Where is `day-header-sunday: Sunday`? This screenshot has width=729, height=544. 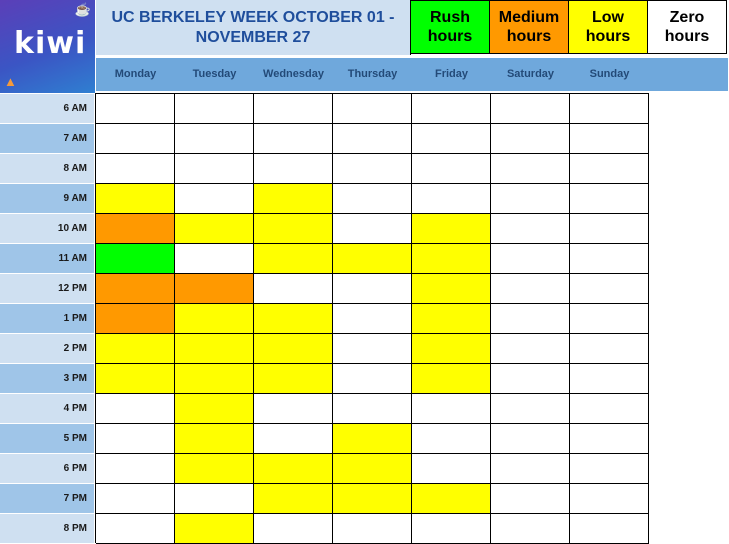 day-header-sunday: Sunday is located at coordinates (609, 74).